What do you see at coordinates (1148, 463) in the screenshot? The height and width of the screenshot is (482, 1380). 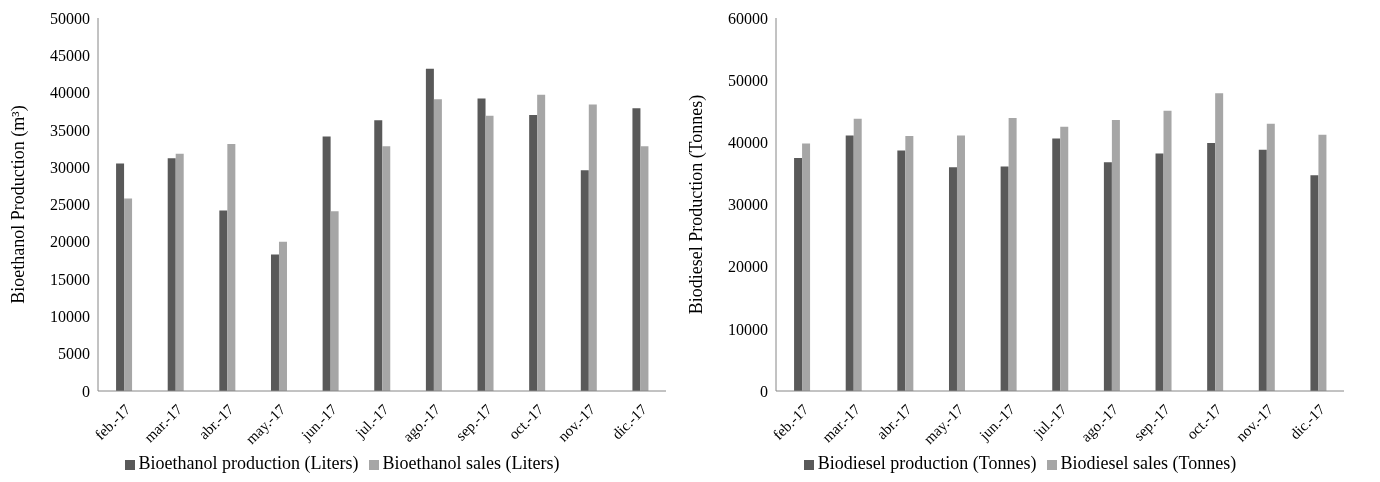 I see `legend-label: Biodiesel sales (Tonnes)` at bounding box center [1148, 463].